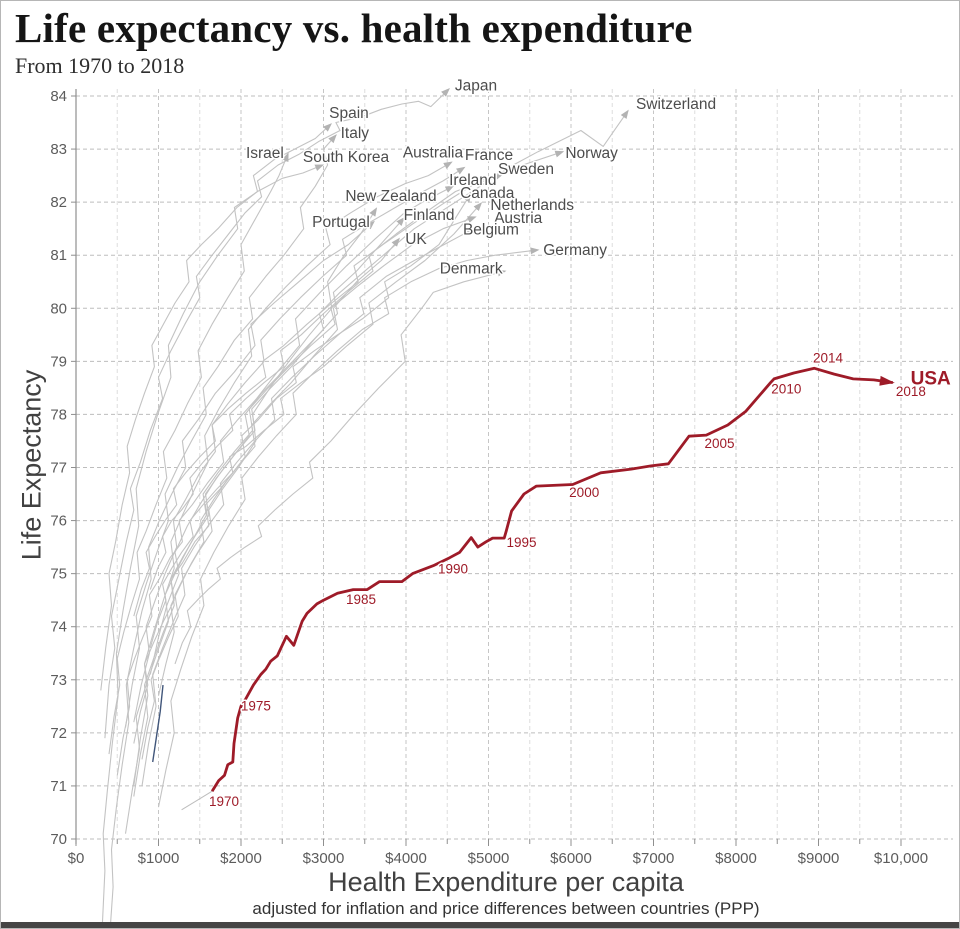 This screenshot has height=929, width=960. Describe the element at coordinates (506, 882) in the screenshot. I see `x-axis-title: Health Expenditure per capita` at that location.